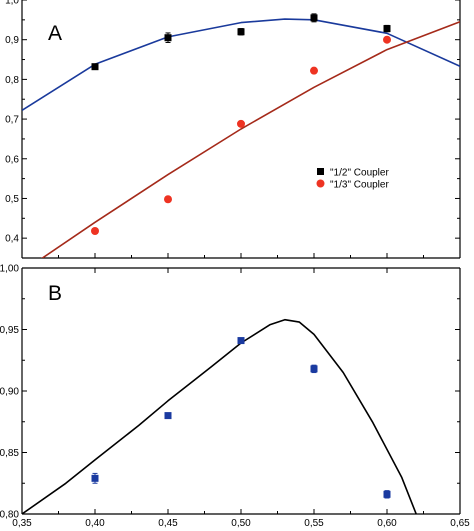  What do you see at coordinates (55, 293) in the screenshot?
I see `panel-letter: B` at bounding box center [55, 293].